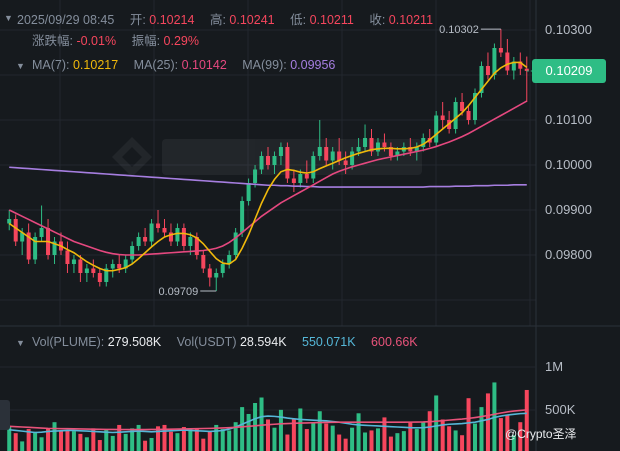 The width and height of the screenshot is (620, 451). I want to click on amplitude-value: 0.29%, so click(181, 41).